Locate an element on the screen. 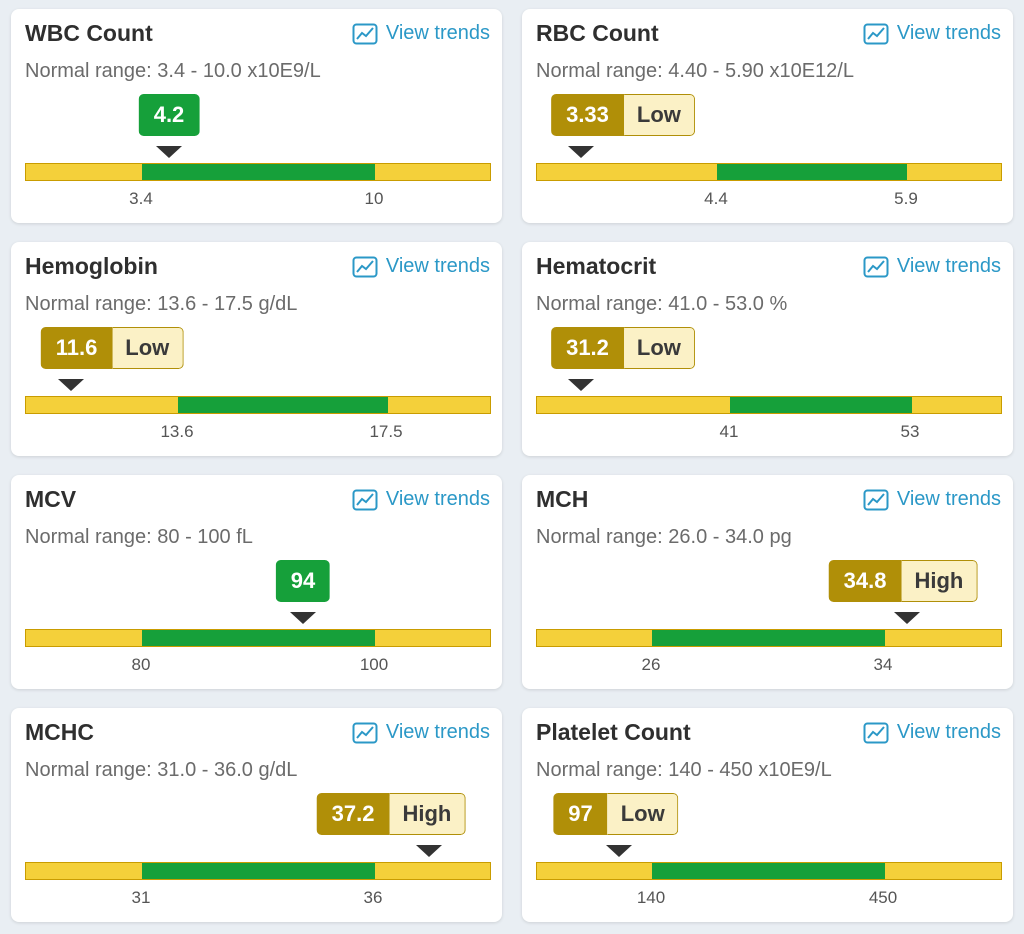  result-value-badge: 97 Low is located at coordinates (616, 814).